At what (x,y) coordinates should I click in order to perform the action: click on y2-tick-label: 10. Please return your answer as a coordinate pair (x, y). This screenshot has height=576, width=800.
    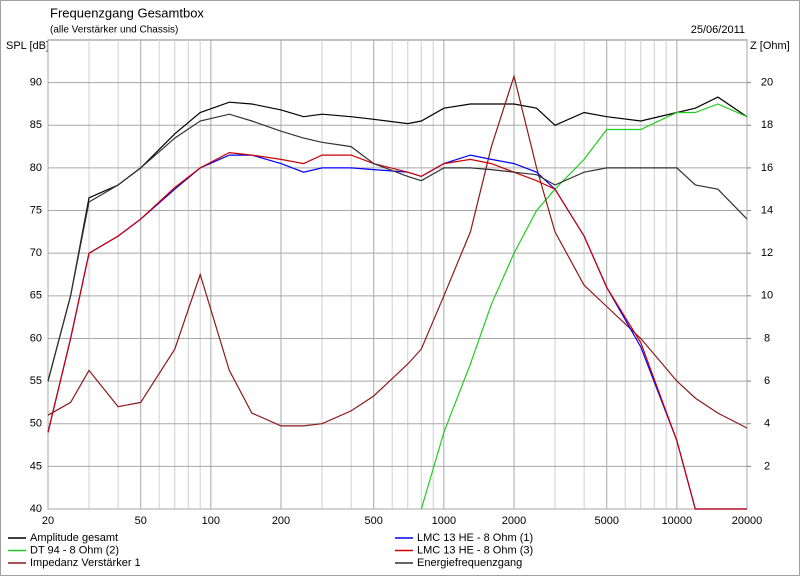
    Looking at the image, I should click on (767, 296).